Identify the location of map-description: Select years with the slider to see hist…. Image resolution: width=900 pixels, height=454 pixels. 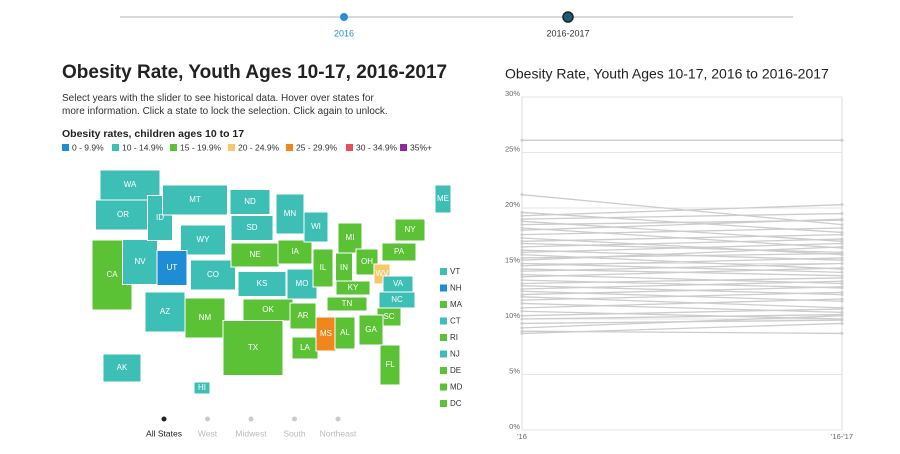
(225, 105).